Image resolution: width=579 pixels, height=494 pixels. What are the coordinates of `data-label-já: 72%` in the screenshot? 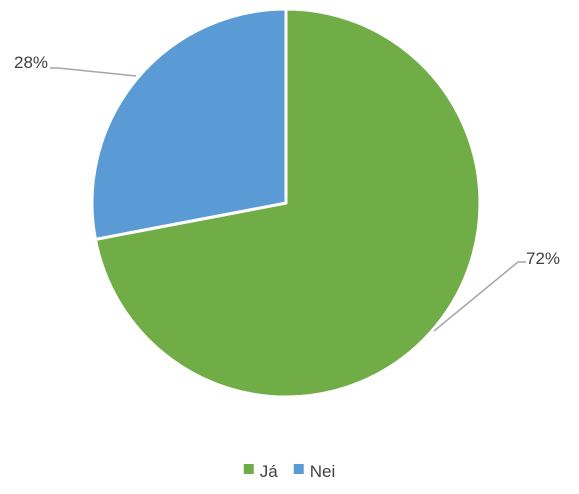 It's located at (543, 258).